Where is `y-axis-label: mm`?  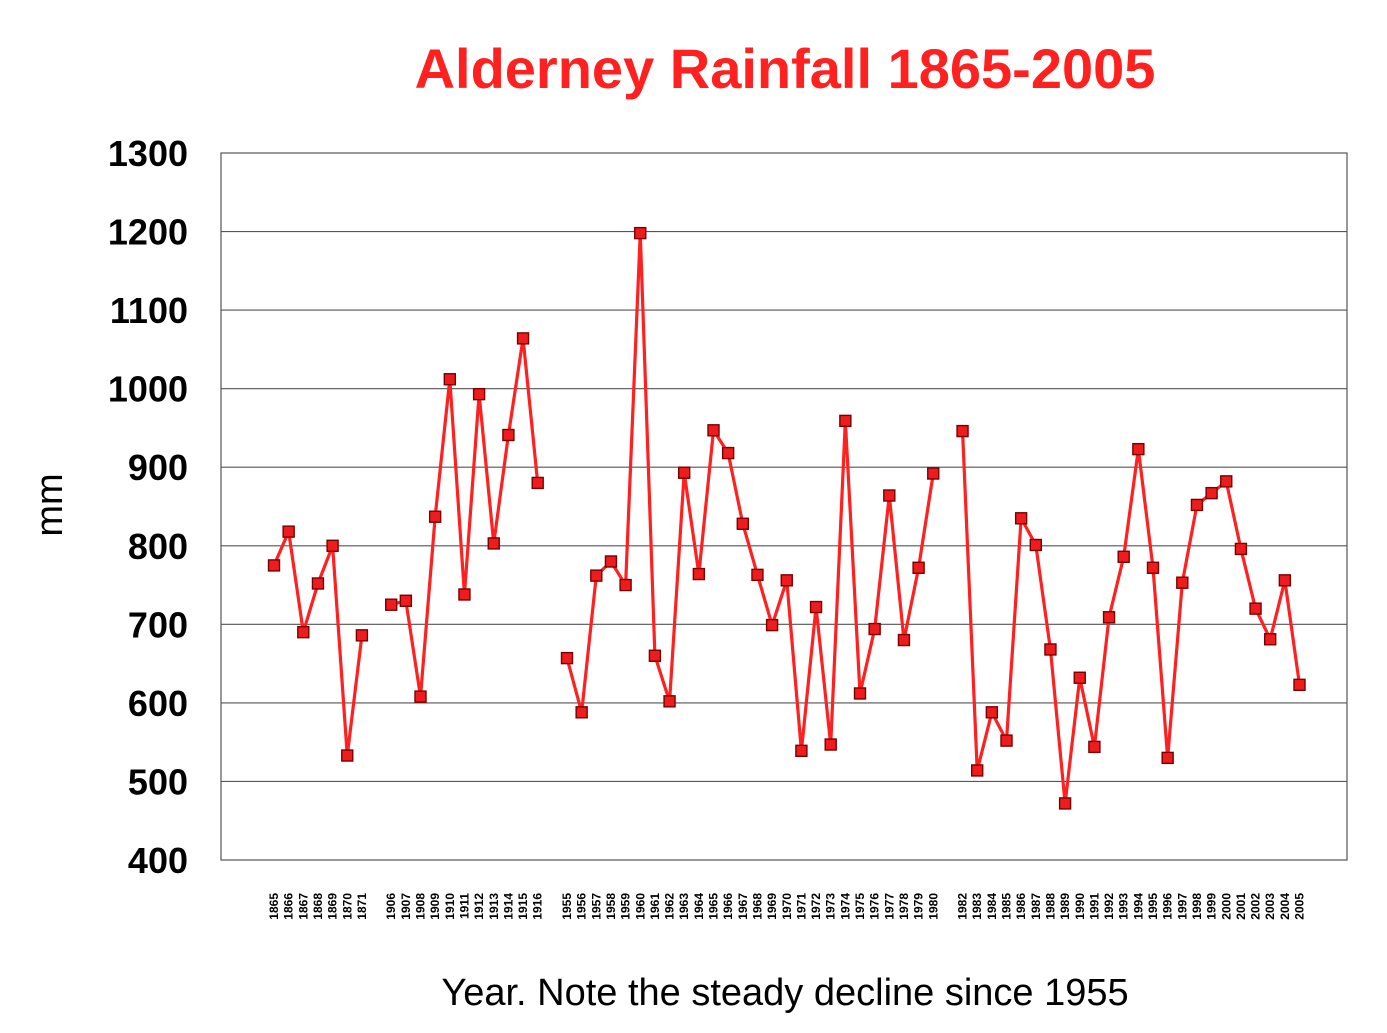
y-axis-label: mm is located at coordinates (50, 504).